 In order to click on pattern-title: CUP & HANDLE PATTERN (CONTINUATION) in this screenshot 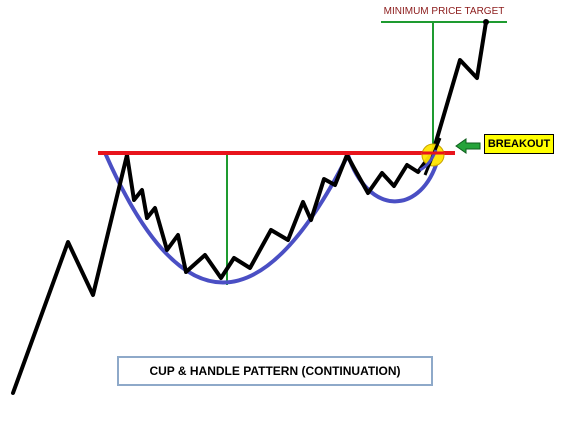, I will do `click(275, 371)`.